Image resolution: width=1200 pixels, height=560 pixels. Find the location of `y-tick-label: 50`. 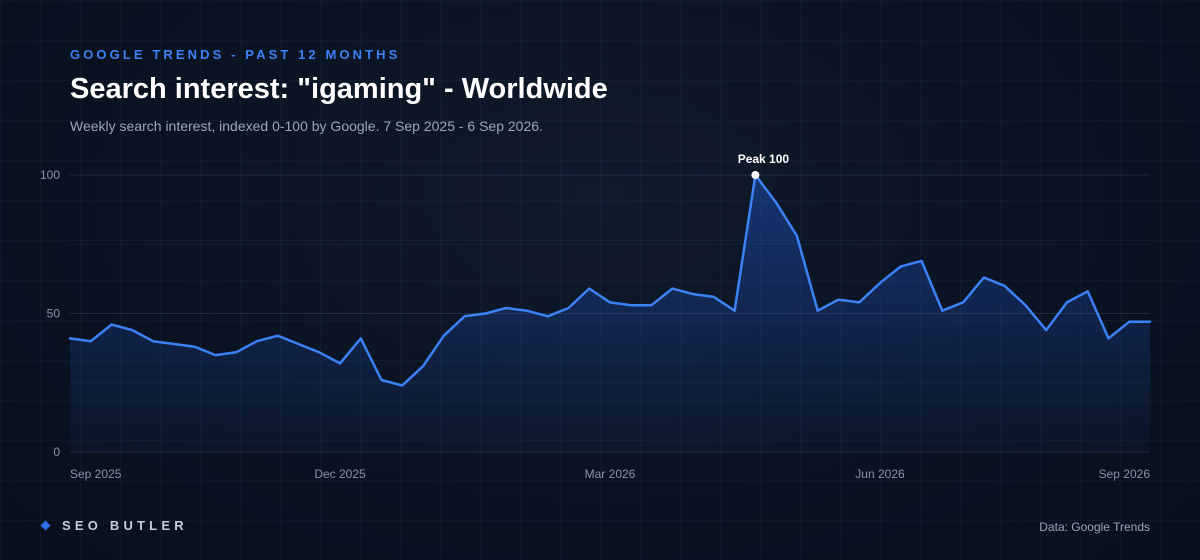

y-tick-label: 50 is located at coordinates (54, 314).